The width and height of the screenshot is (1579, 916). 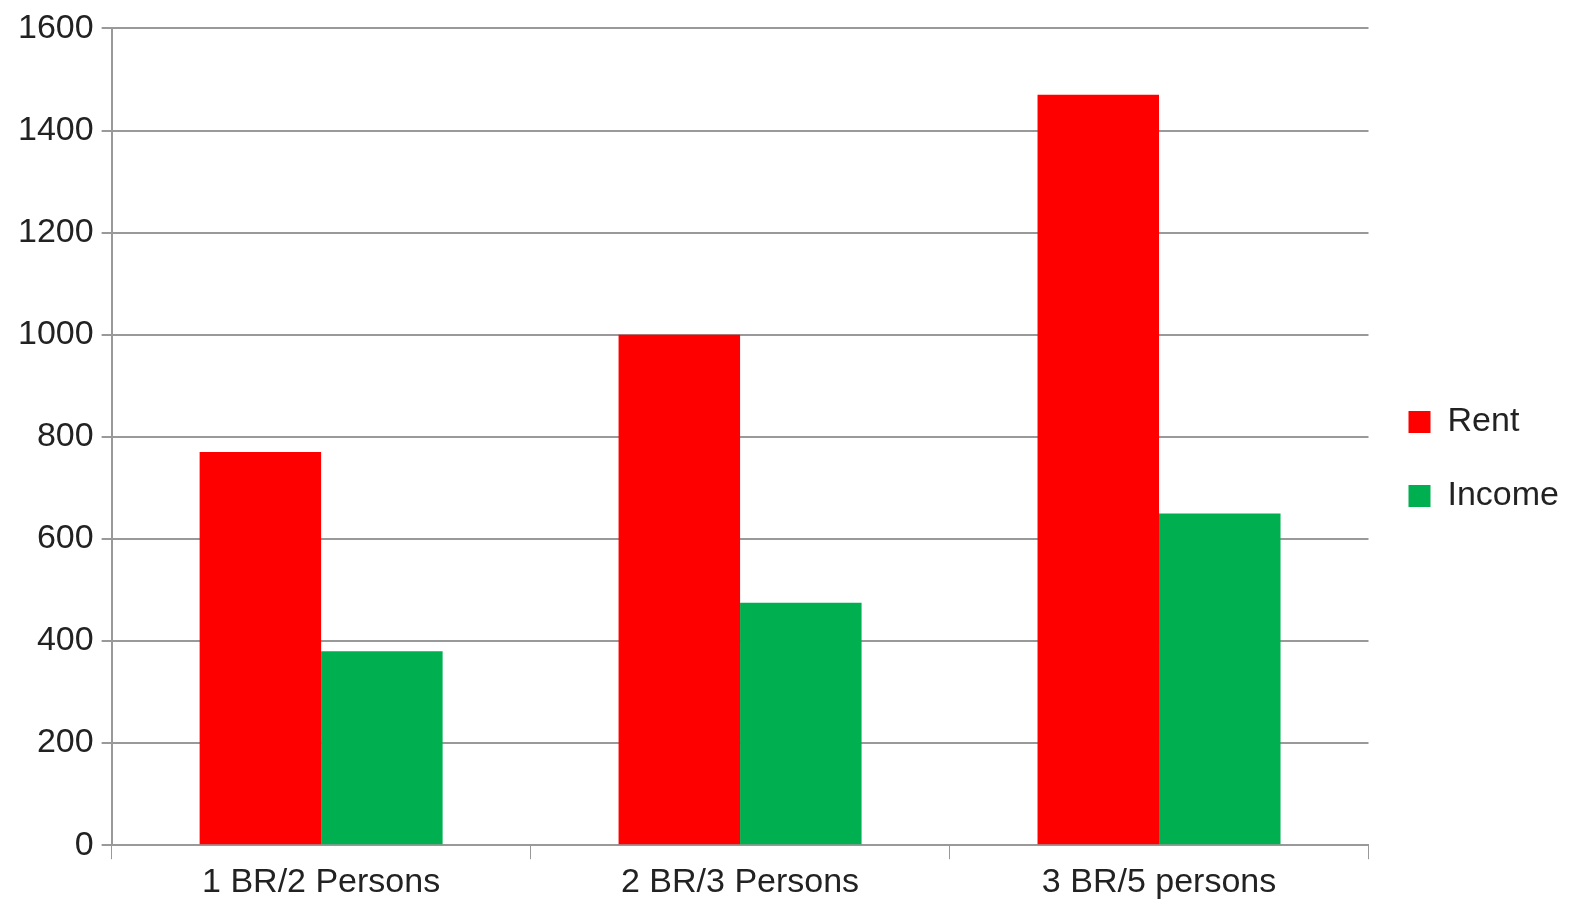 I want to click on x-tick-label: 3 BR/5 persons, so click(x=1159, y=879).